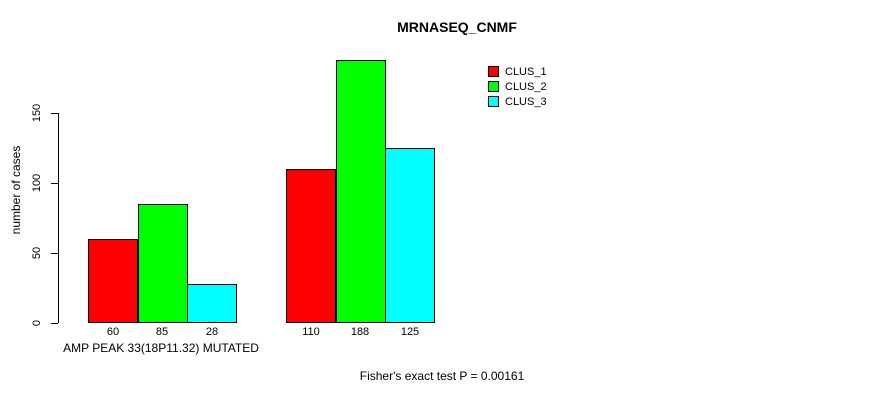 The width and height of the screenshot is (890, 400). Describe the element at coordinates (526, 71) in the screenshot. I see `legend-label: CLUS_1` at that location.